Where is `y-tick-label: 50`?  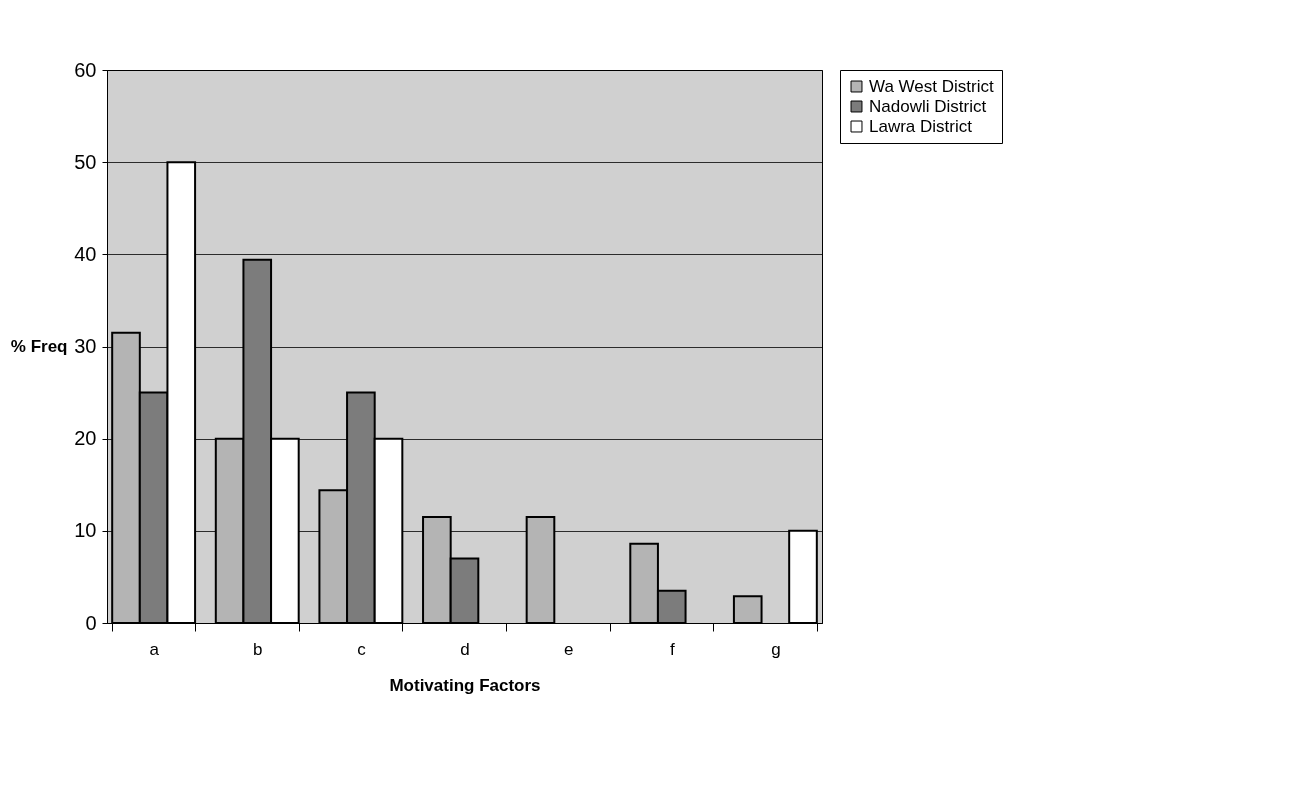 y-tick-label: 50 is located at coordinates (85, 161).